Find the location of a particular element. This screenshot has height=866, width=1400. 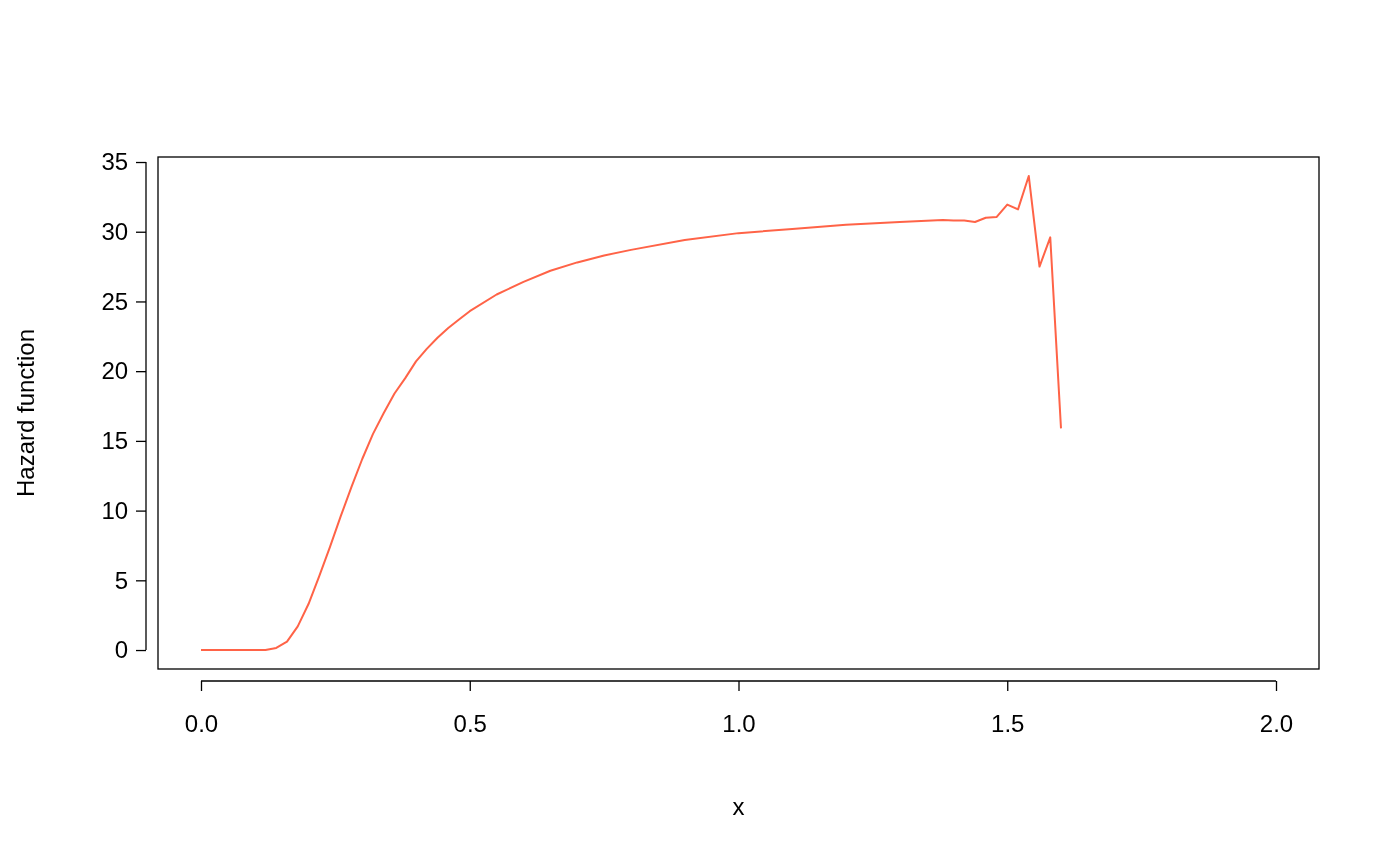

x-axis-title: x is located at coordinates (738, 806).